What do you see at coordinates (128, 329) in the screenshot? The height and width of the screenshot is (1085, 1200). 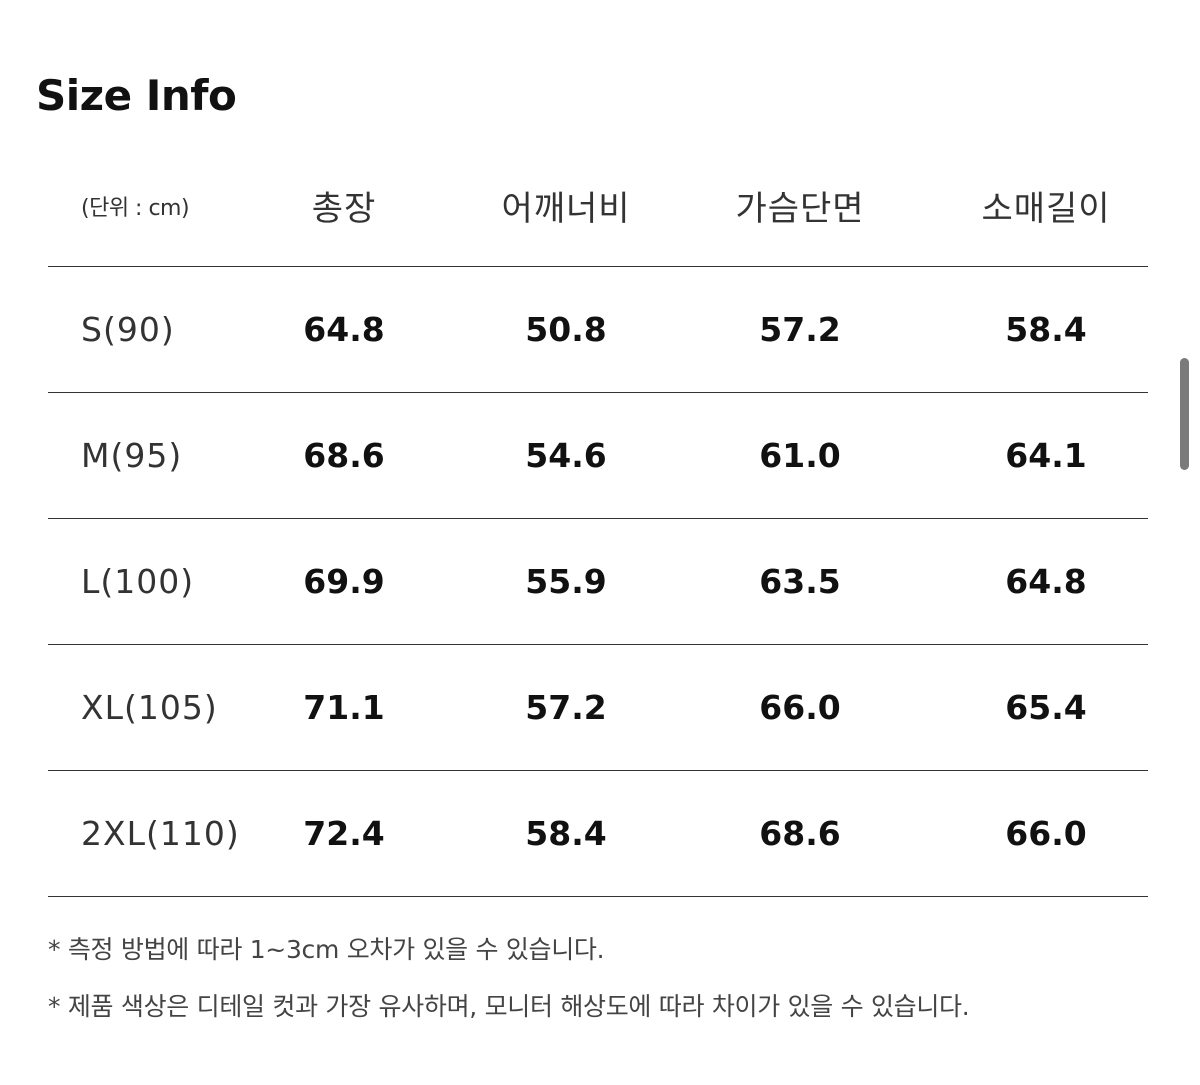 I see `size-label: S(90)` at bounding box center [128, 329].